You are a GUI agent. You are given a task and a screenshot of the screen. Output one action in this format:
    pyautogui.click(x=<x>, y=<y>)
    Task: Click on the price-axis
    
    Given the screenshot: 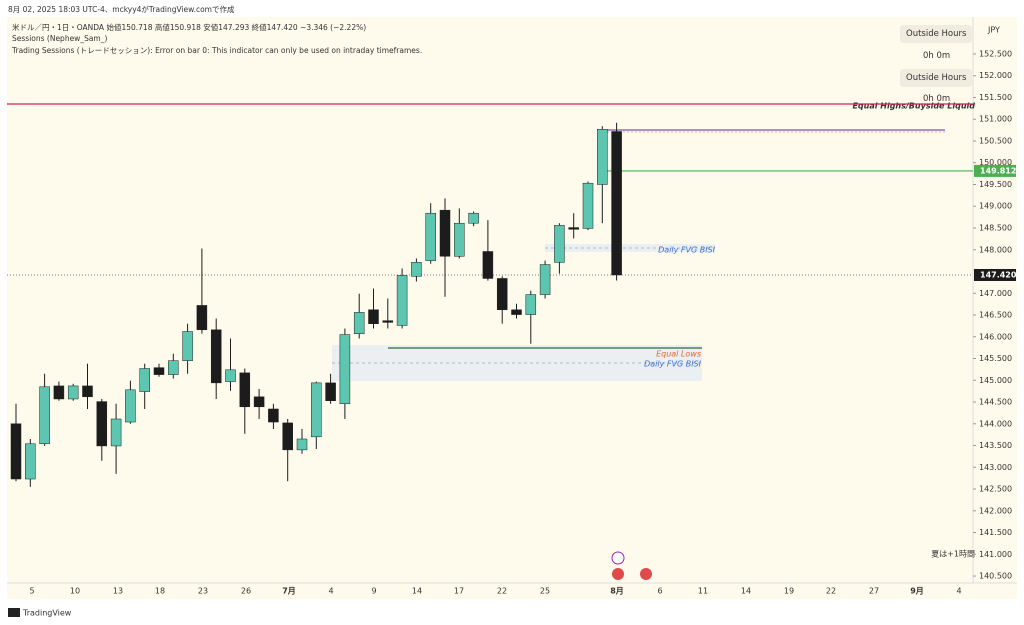 What is the action you would take?
    pyautogui.click(x=995, y=300)
    